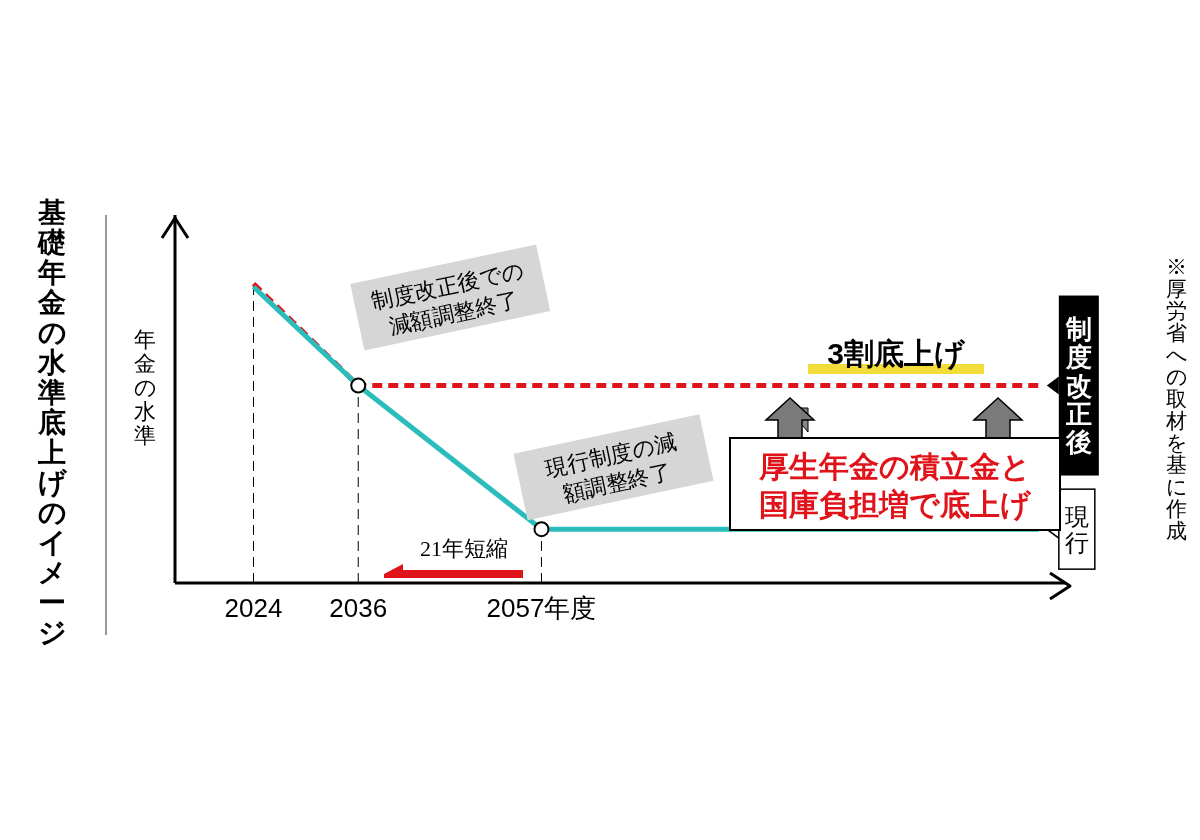  What do you see at coordinates (895, 485) in the screenshot?
I see `annotation: 厚生年金の積立金と国庫負担増で底上げ` at bounding box center [895, 485].